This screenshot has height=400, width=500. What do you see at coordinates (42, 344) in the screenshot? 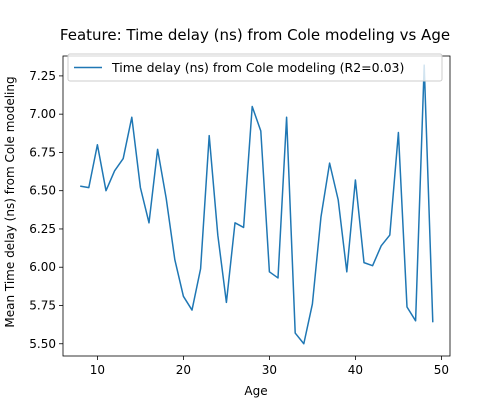
I see `y-tick-label: 5.50` at bounding box center [42, 344].